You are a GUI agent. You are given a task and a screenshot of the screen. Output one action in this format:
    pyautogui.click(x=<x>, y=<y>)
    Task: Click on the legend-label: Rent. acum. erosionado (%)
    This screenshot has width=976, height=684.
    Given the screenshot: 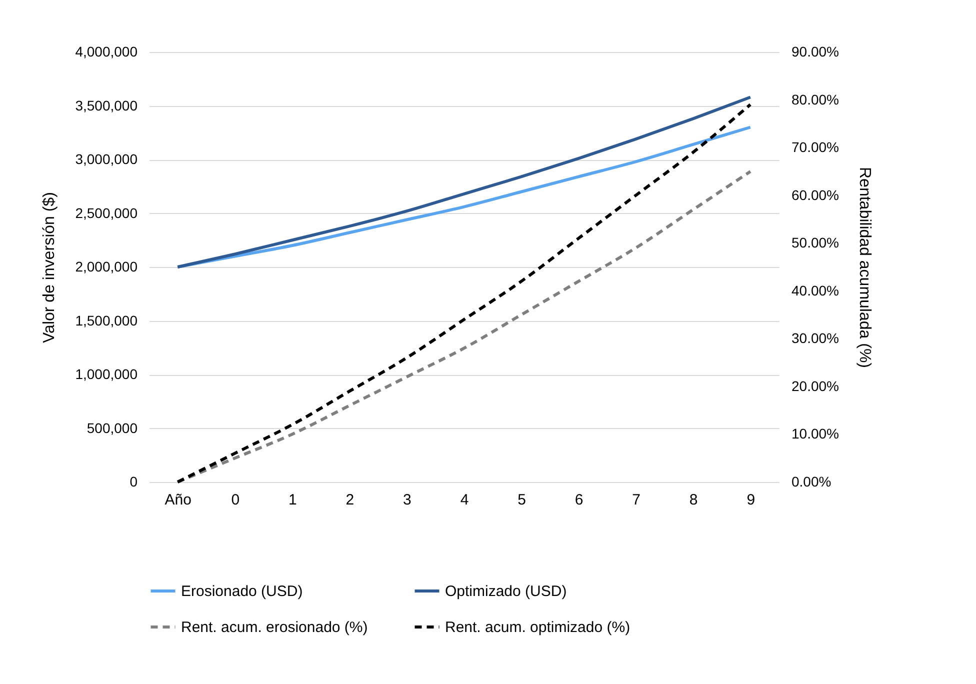 What is the action you would take?
    pyautogui.click(x=274, y=627)
    